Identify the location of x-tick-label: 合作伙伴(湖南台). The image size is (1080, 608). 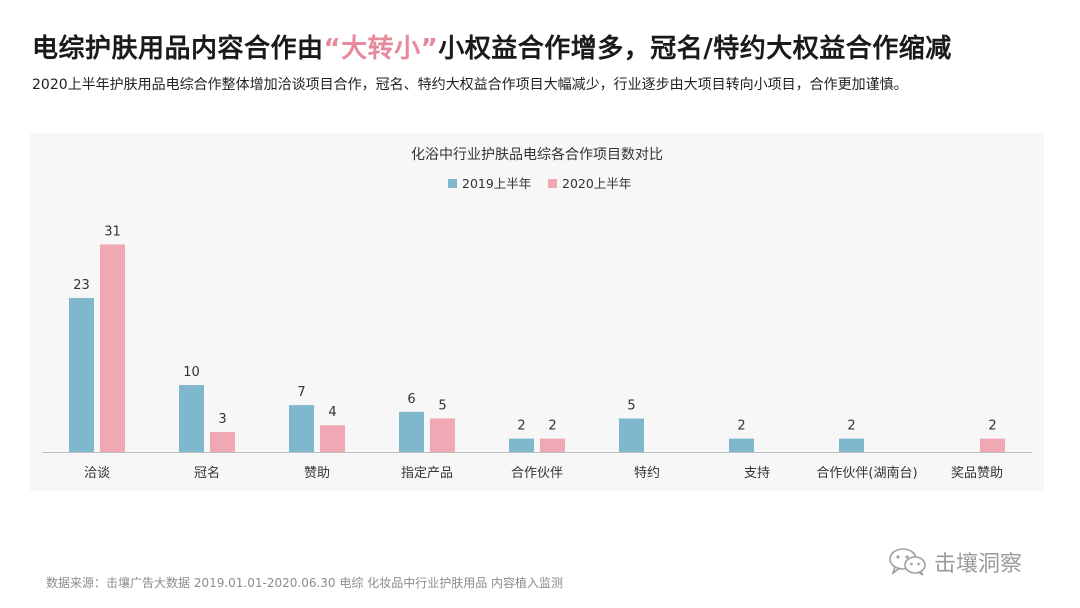
(866, 473).